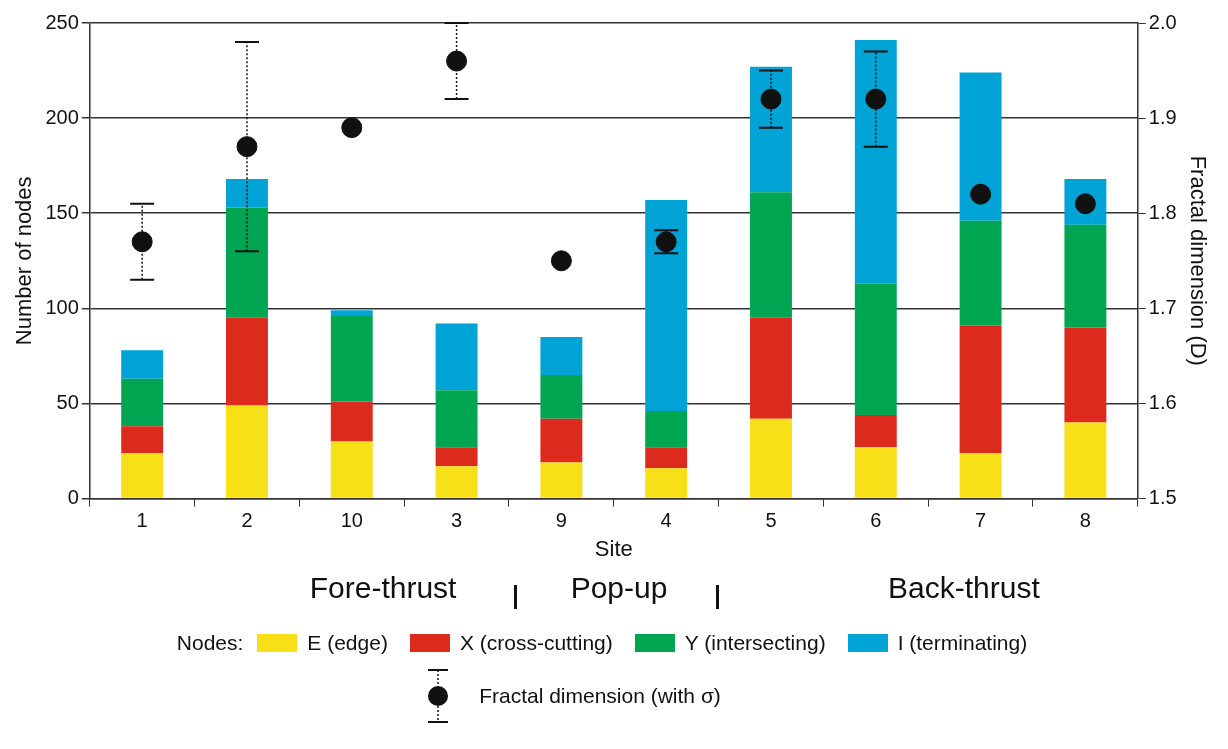  Describe the element at coordinates (1162, 21) in the screenshot. I see `y2-tick-label: 2.0` at that location.